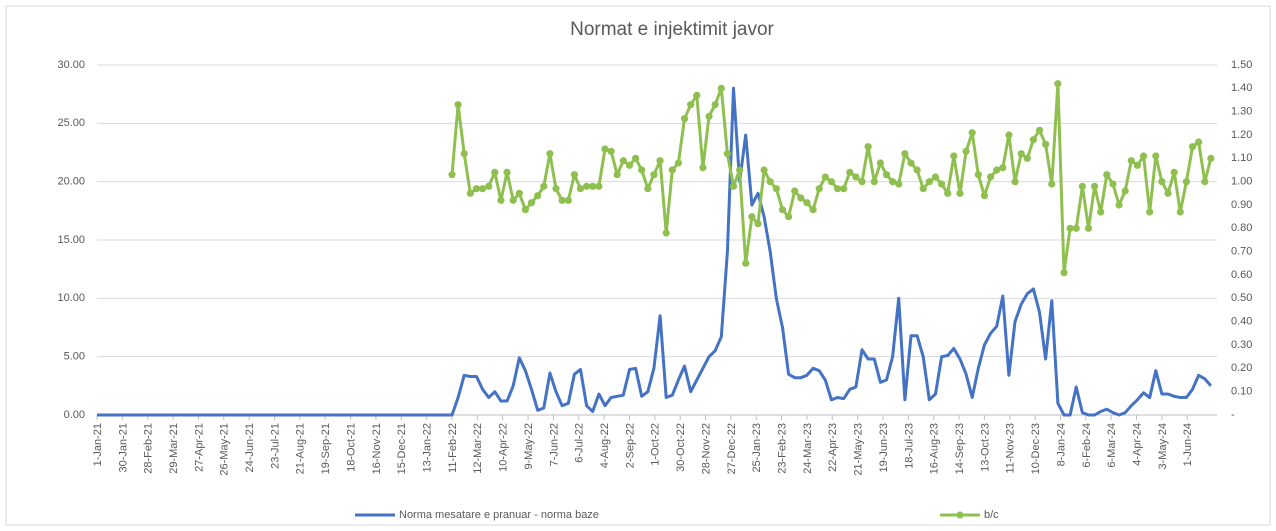  I want to click on x-tick-label: 4-Apr-24, so click(1137, 444).